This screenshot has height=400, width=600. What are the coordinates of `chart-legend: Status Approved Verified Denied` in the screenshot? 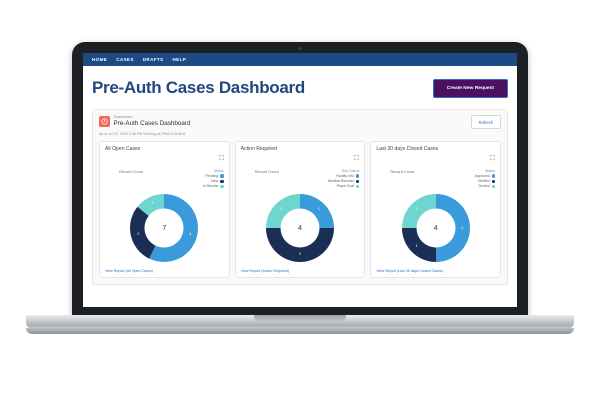 It's located at (485, 179).